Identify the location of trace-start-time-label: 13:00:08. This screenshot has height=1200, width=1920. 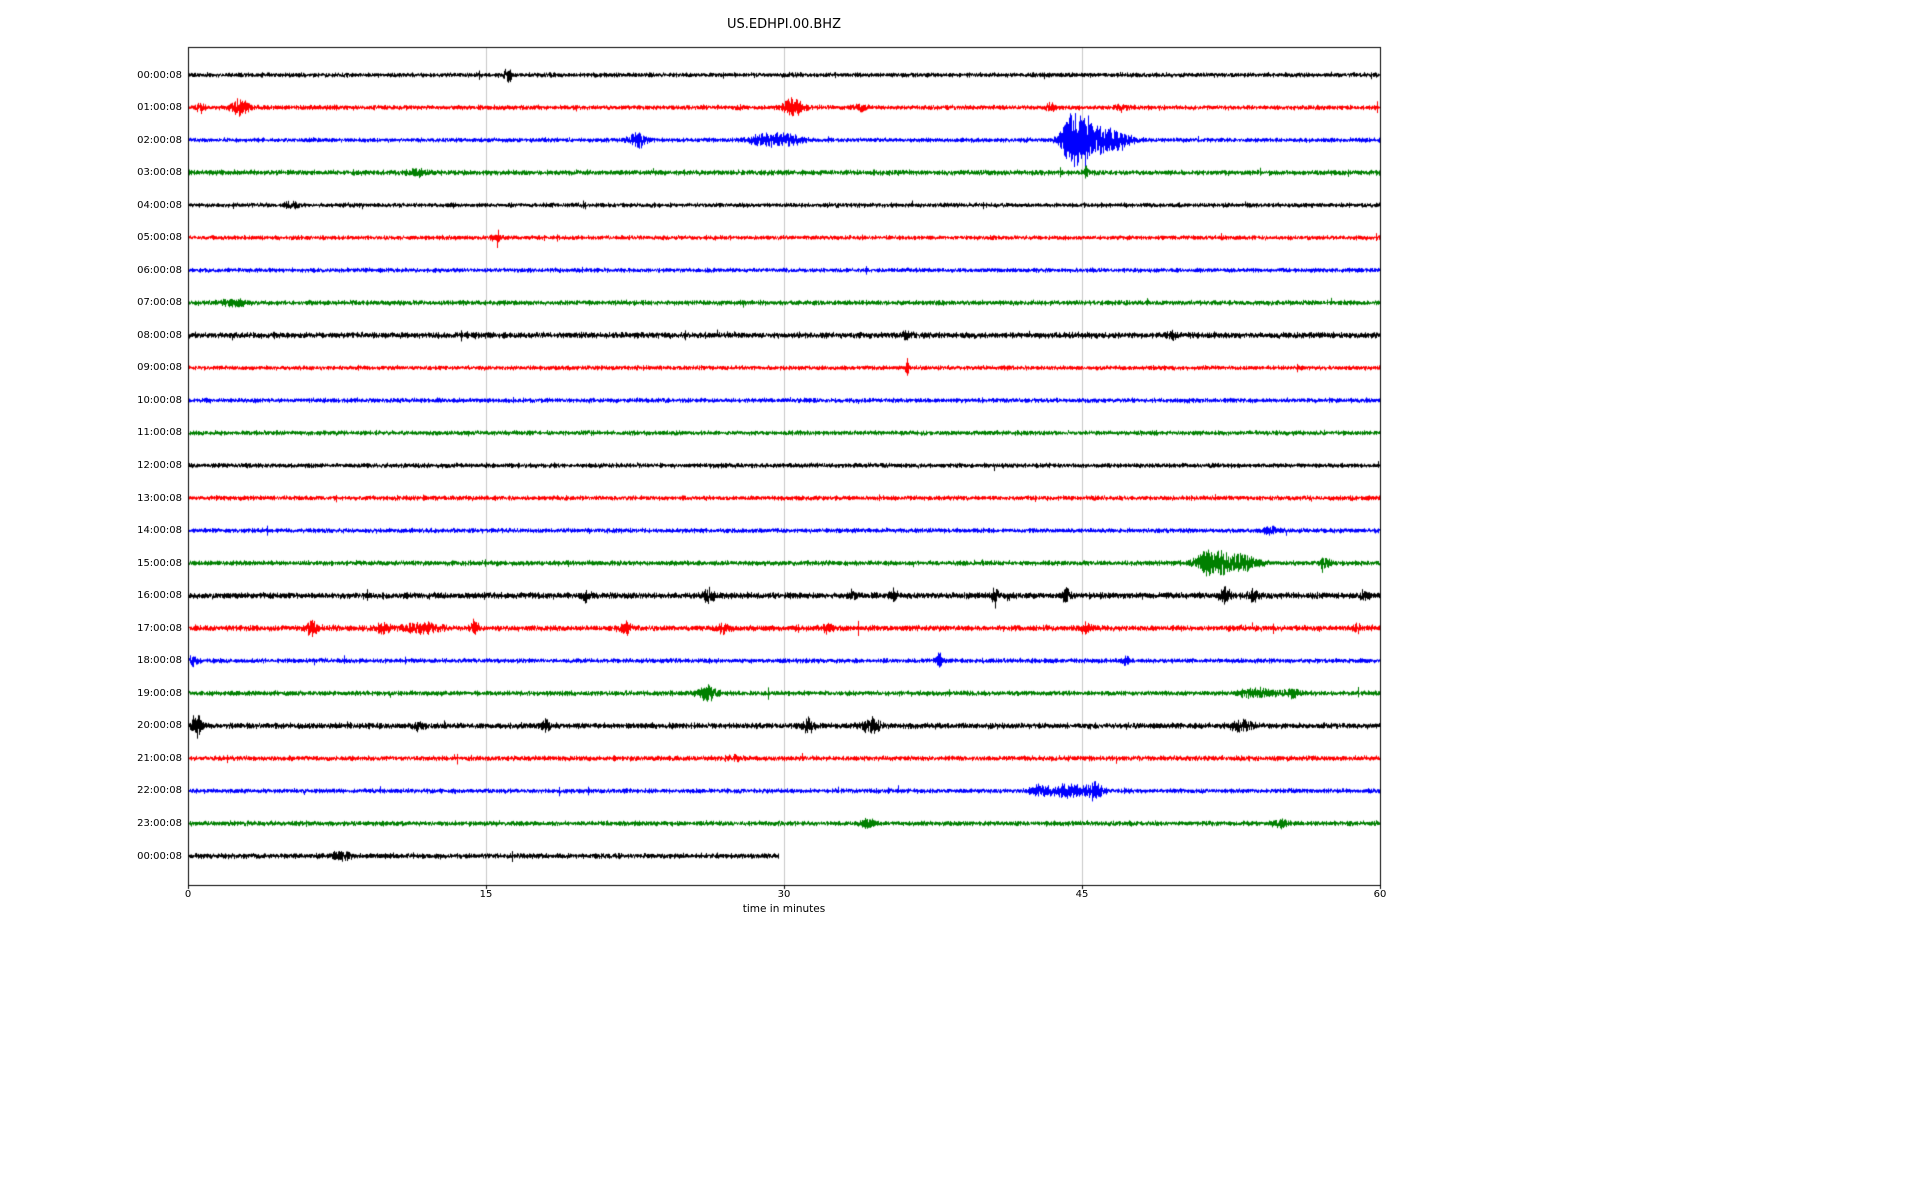
(159, 498).